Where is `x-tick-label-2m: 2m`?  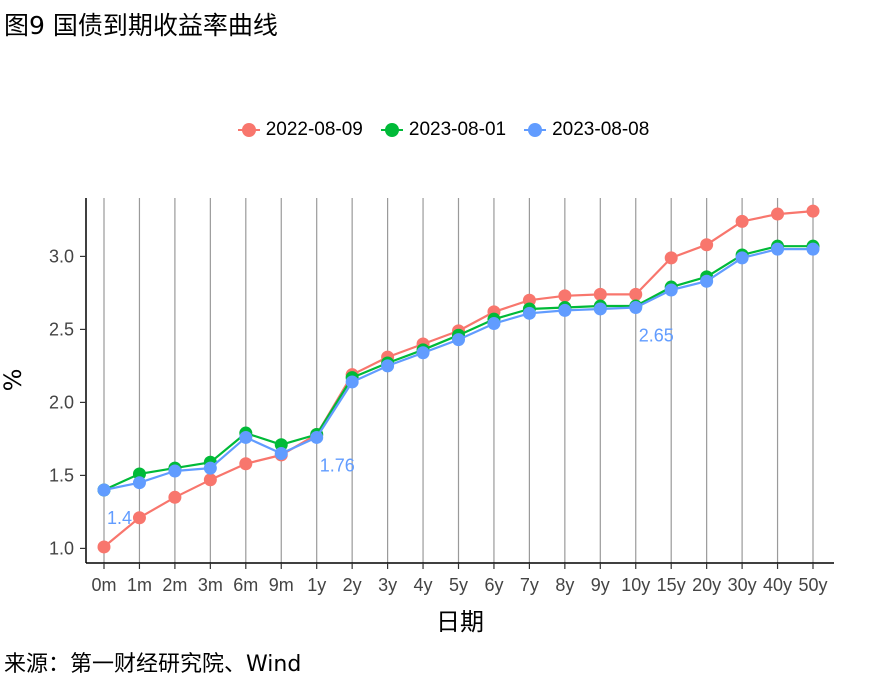 x-tick-label-2m: 2m is located at coordinates (174, 585).